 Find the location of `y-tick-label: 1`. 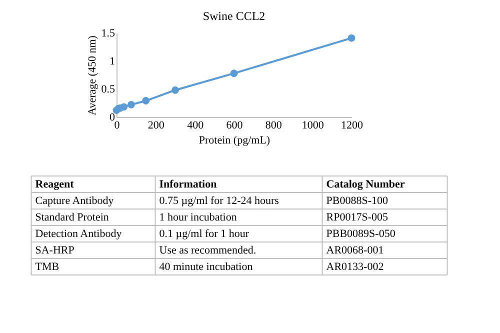

y-tick-label: 1 is located at coordinates (112, 62).